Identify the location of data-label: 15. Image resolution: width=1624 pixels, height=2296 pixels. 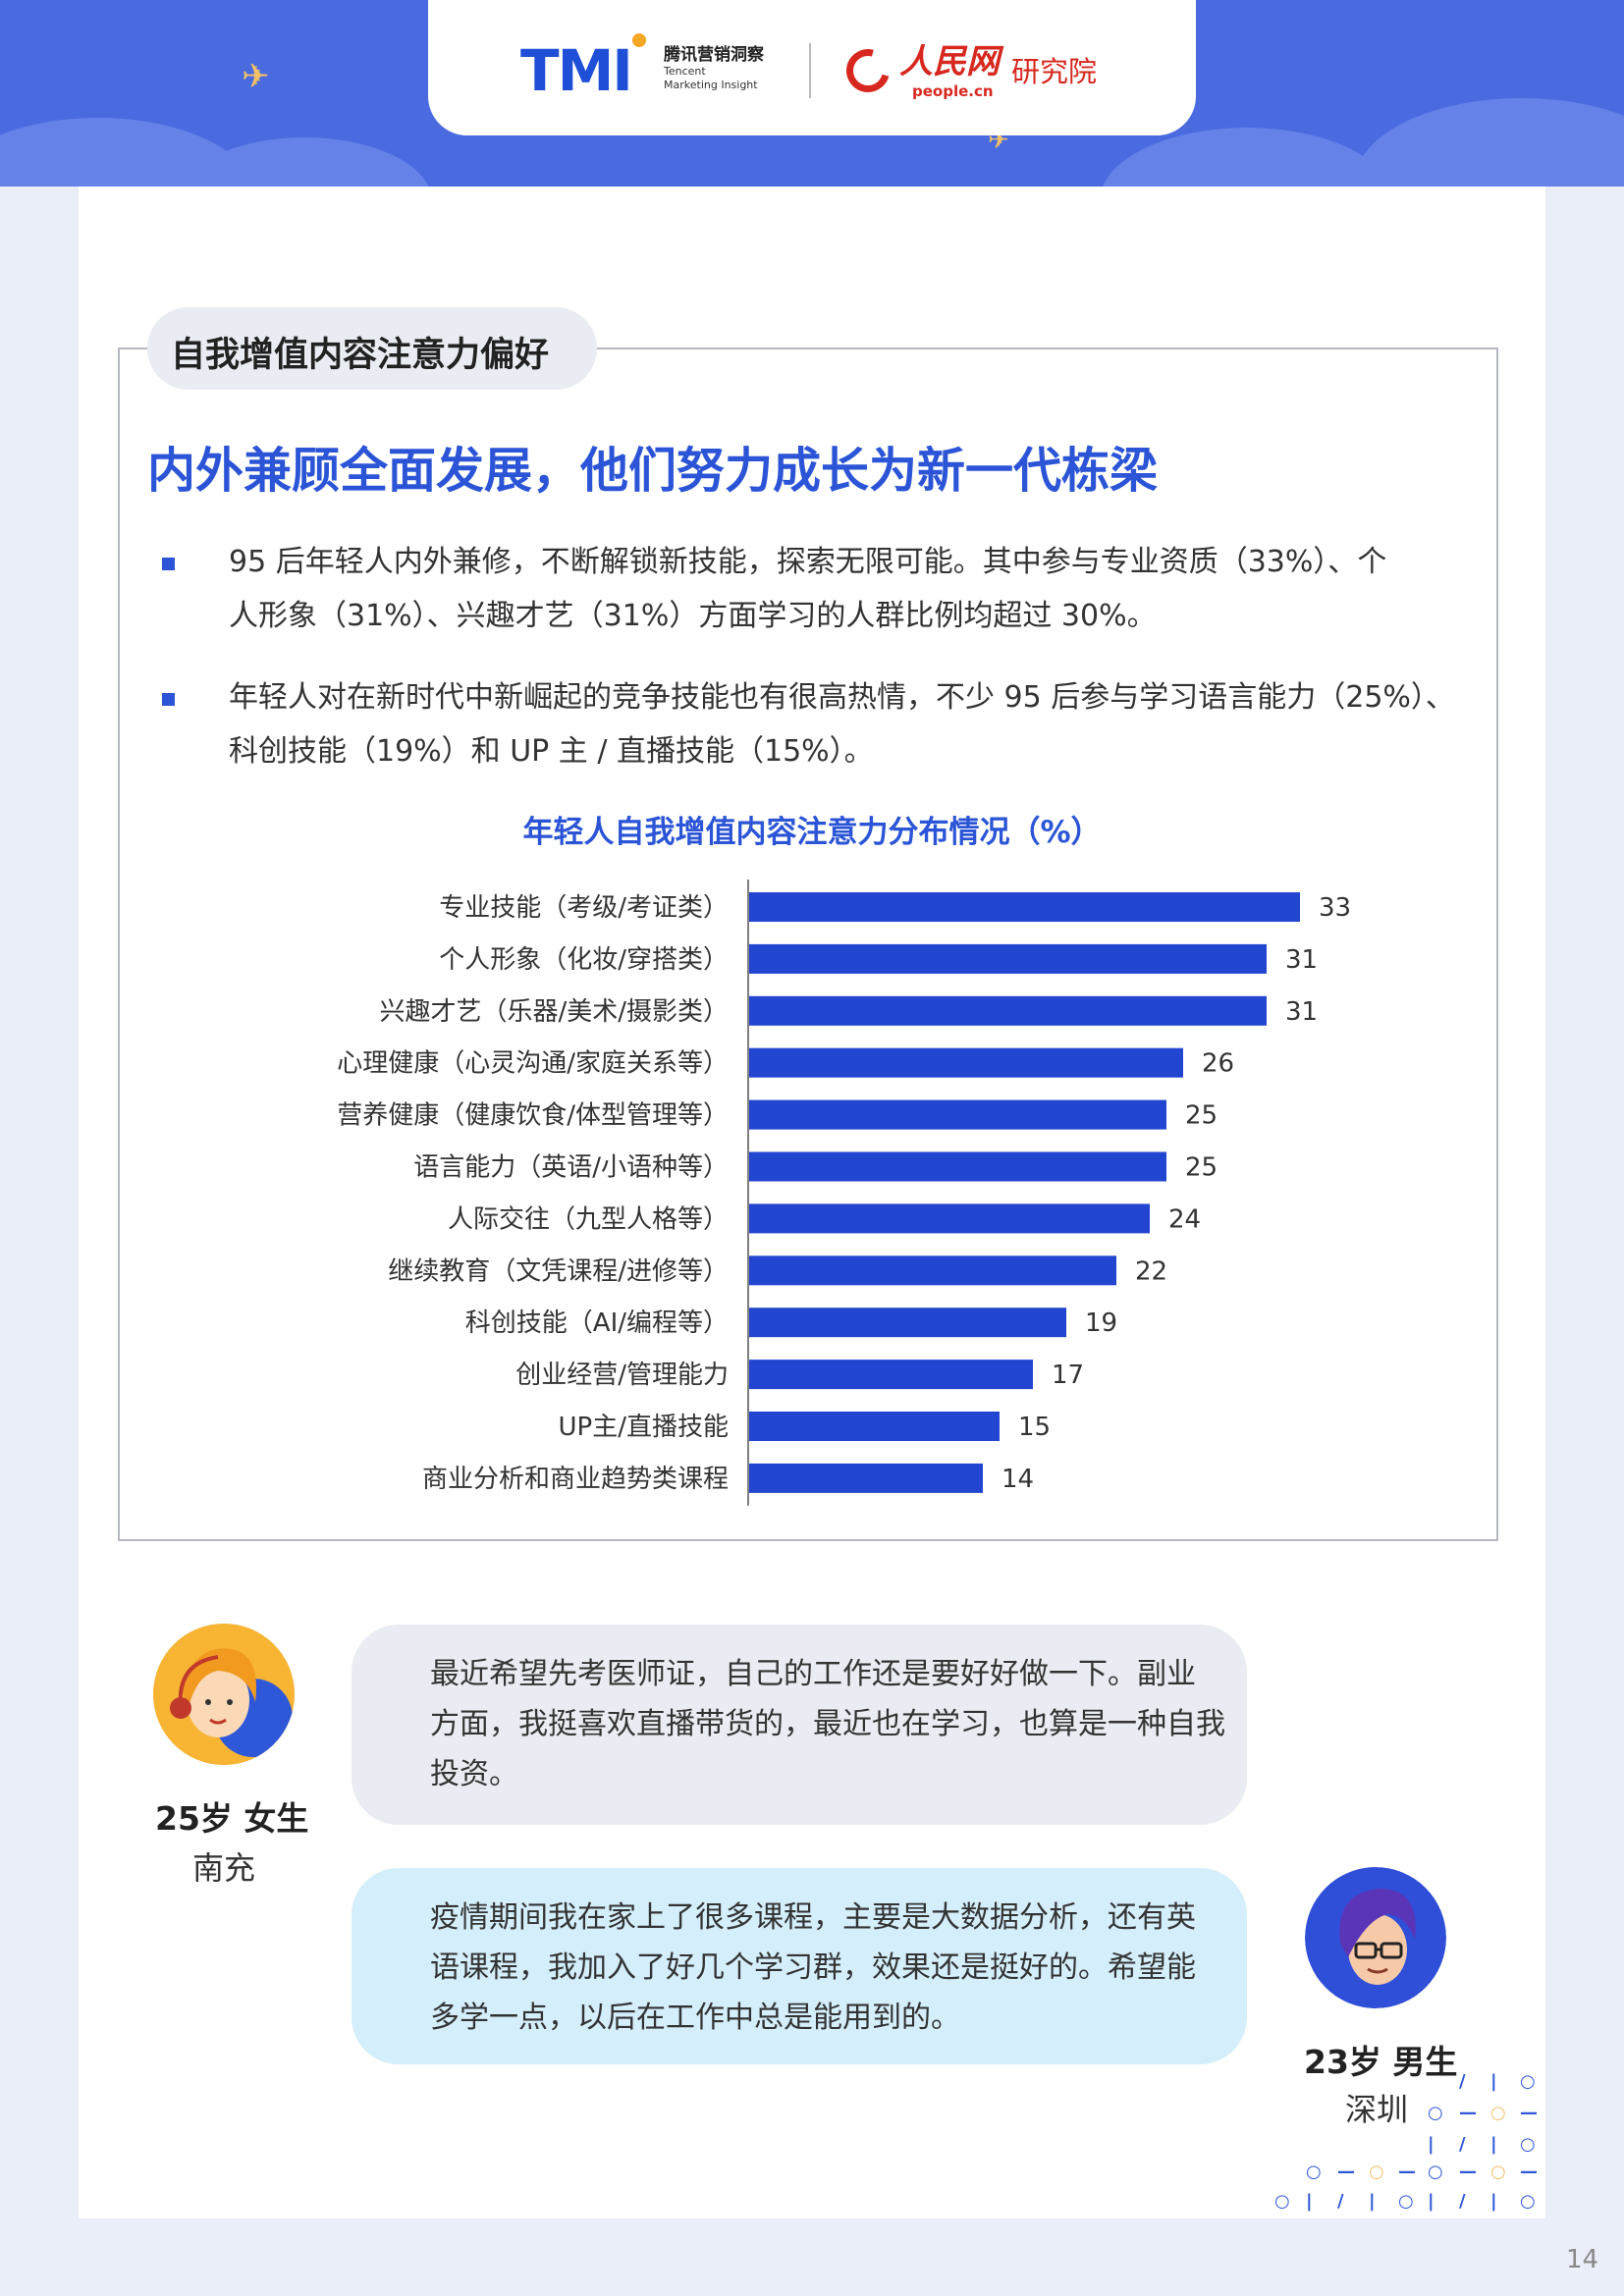
(1034, 1427).